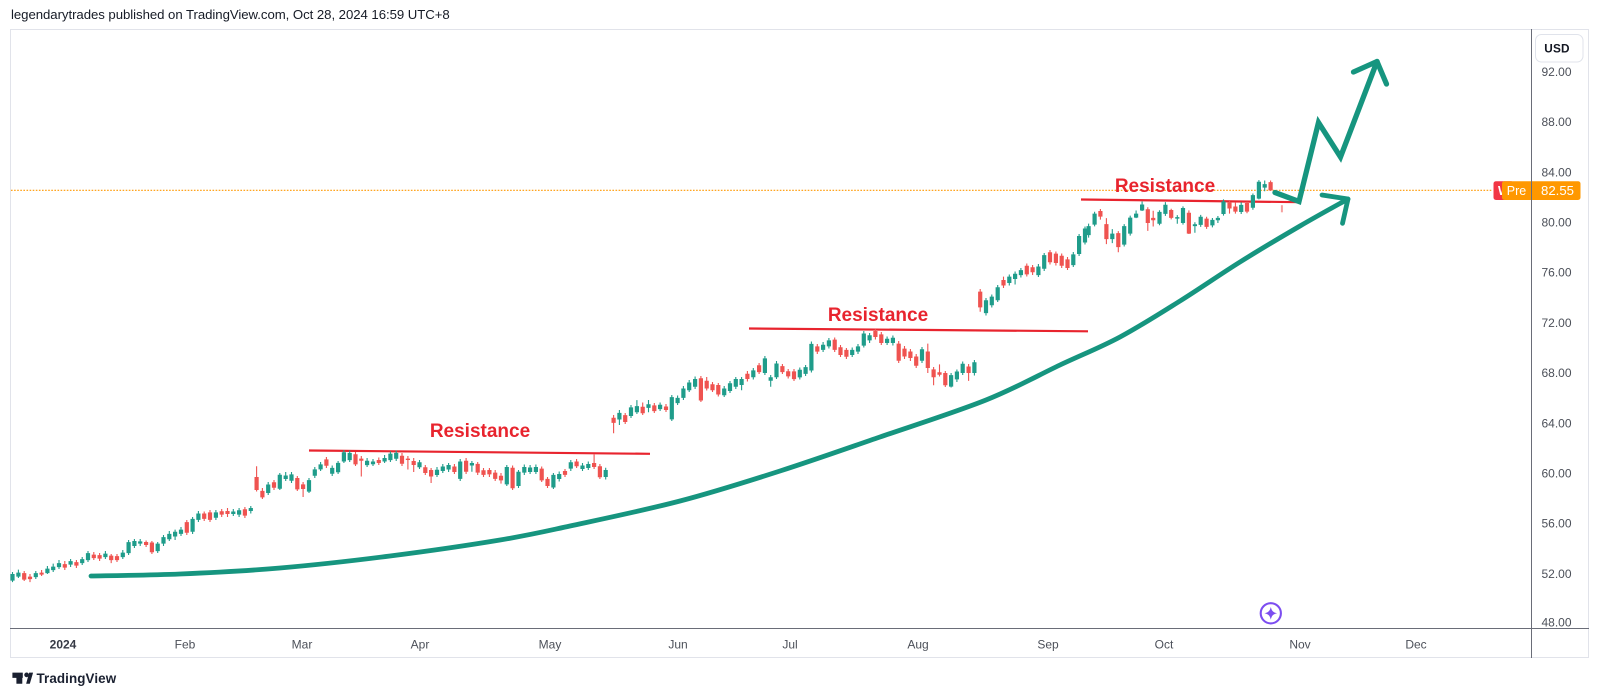  I want to click on svg-text: Pre, so click(1517, 191).